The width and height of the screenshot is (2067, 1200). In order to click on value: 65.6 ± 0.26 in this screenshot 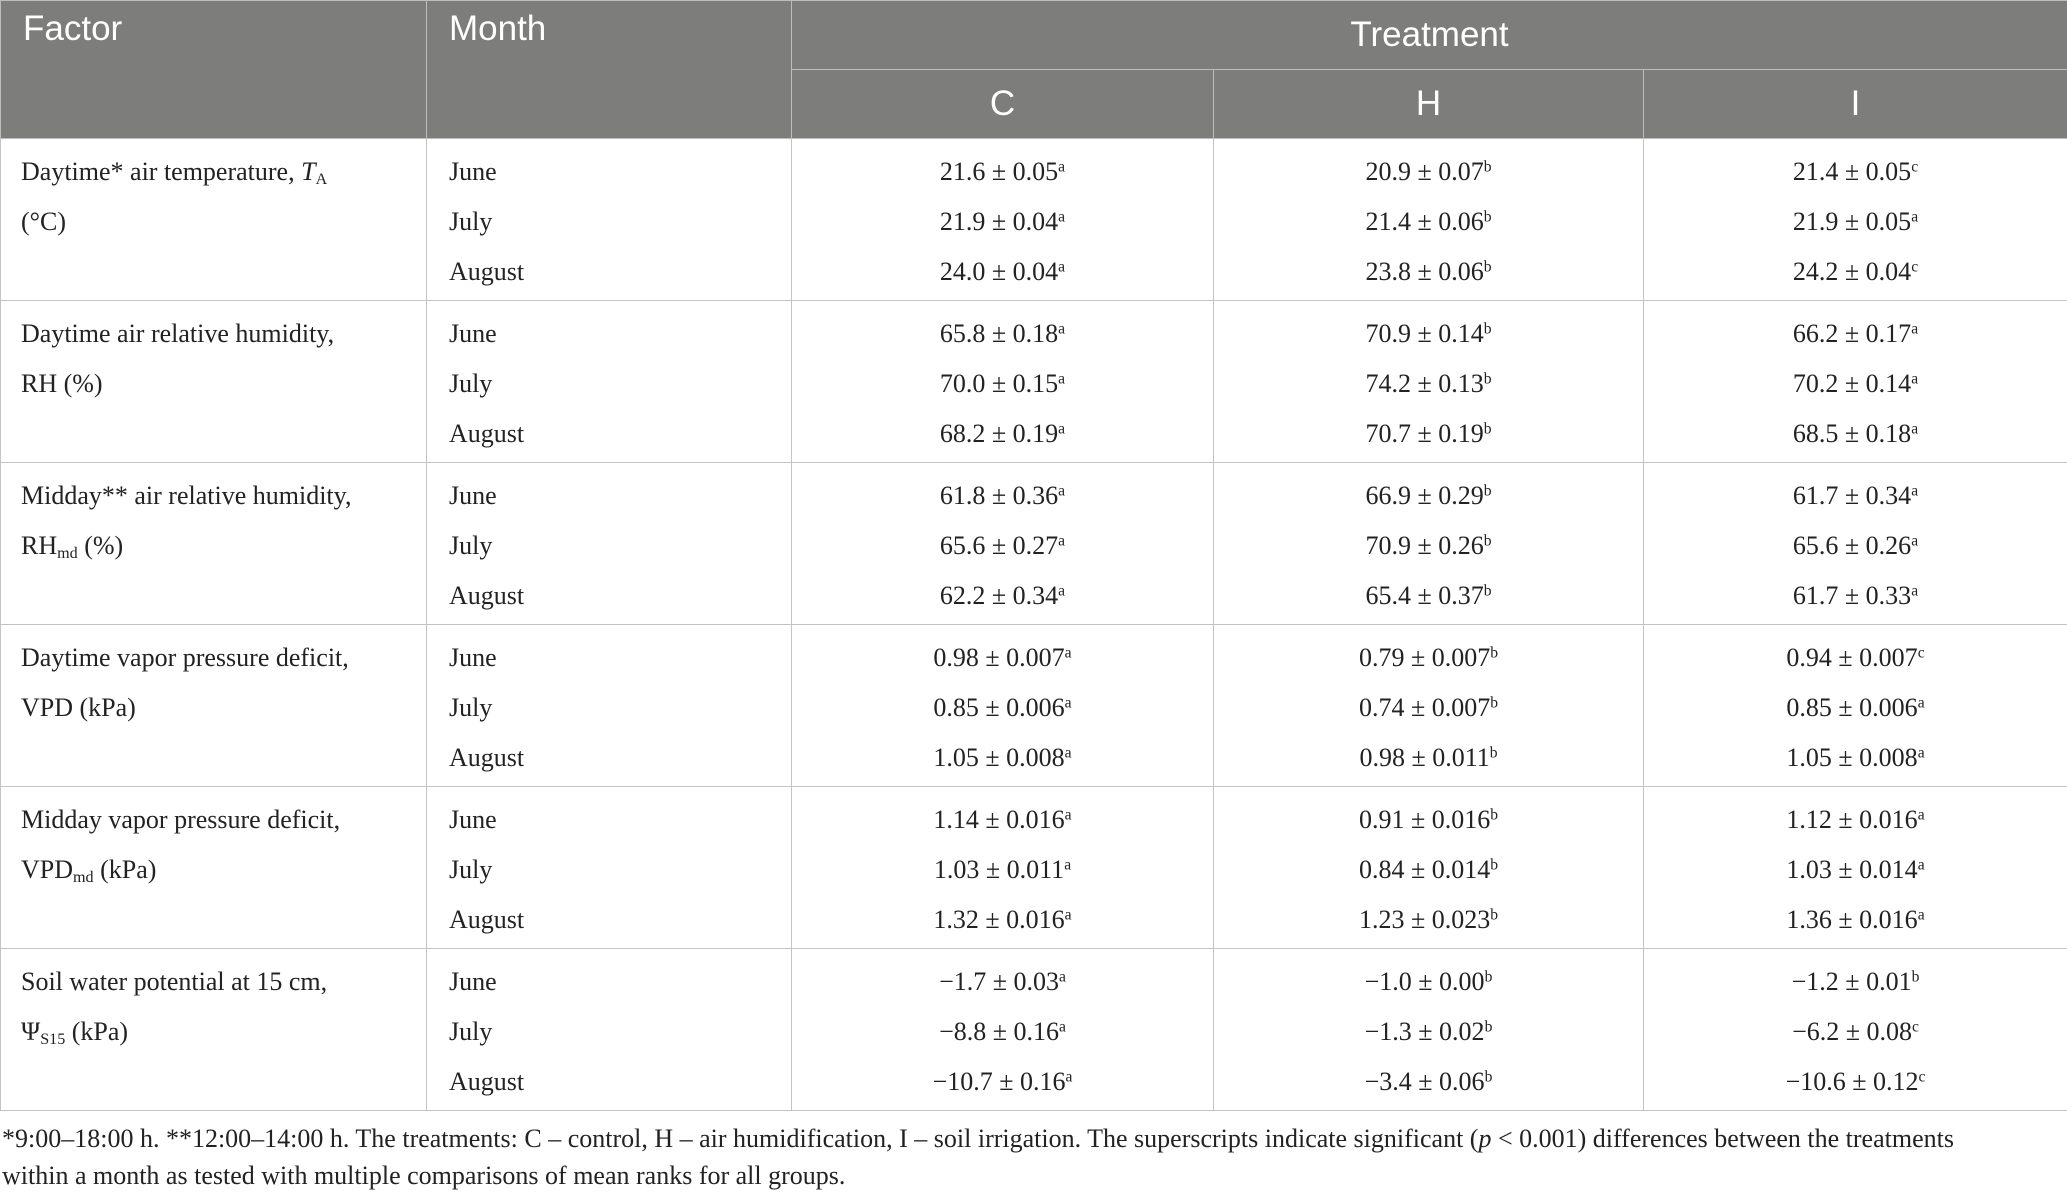, I will do `click(1852, 545)`.